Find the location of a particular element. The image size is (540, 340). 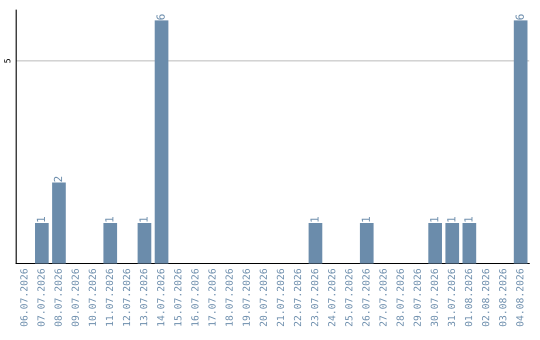

x-tick-label: 22.07.2026 is located at coordinates (298, 297).